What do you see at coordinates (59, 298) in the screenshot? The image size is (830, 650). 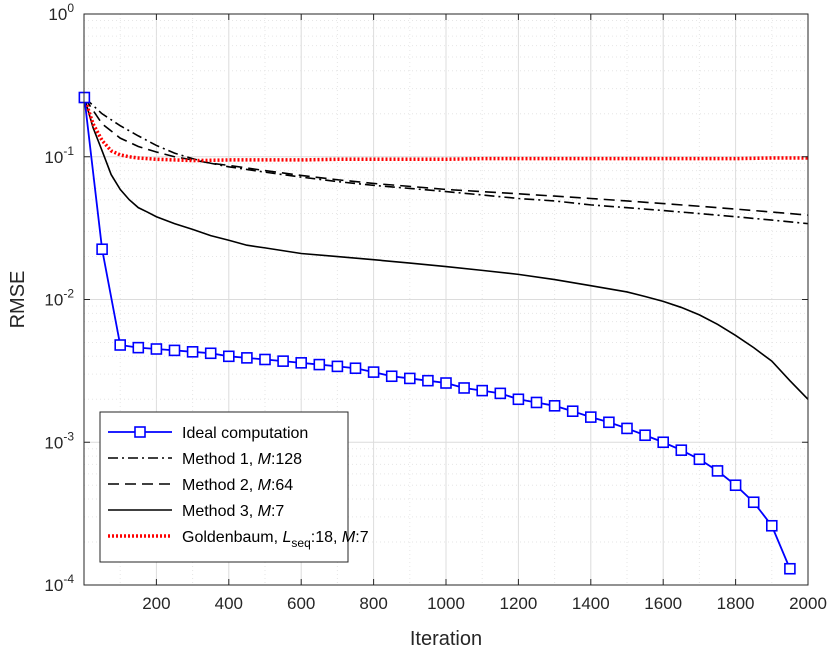 I see `y-tick-label: 10⁻²` at bounding box center [59, 298].